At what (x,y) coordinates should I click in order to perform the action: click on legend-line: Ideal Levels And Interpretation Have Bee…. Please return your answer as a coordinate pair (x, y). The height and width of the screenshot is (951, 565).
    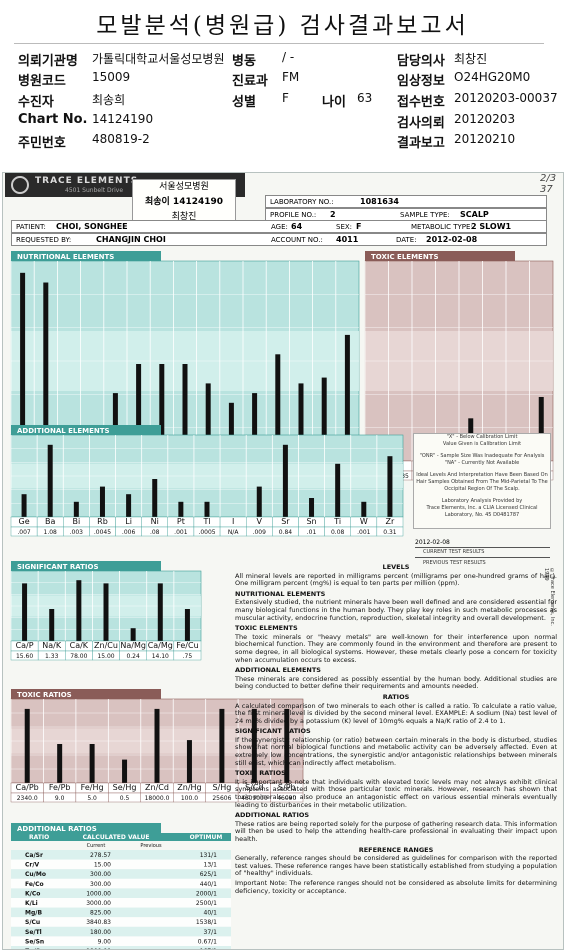
    Looking at the image, I should click on (482, 475).